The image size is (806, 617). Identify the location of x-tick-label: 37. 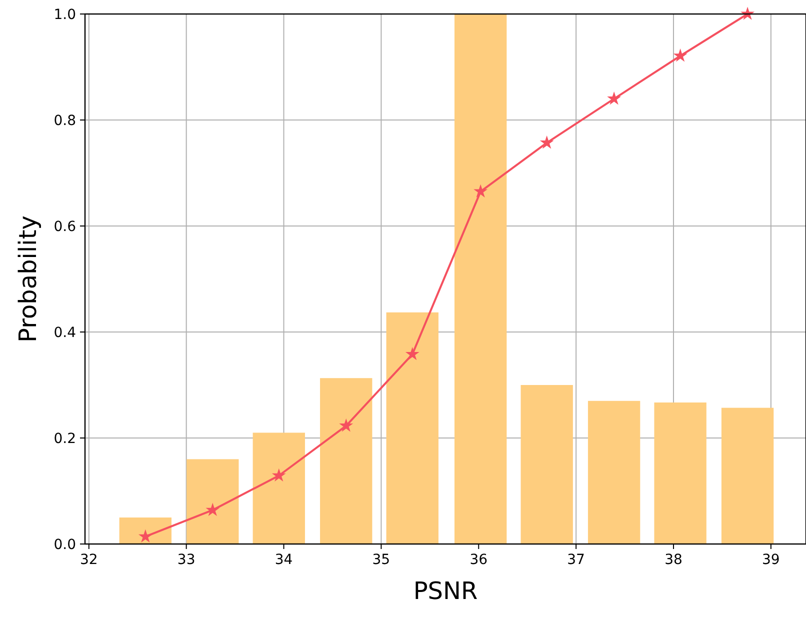
(576, 560).